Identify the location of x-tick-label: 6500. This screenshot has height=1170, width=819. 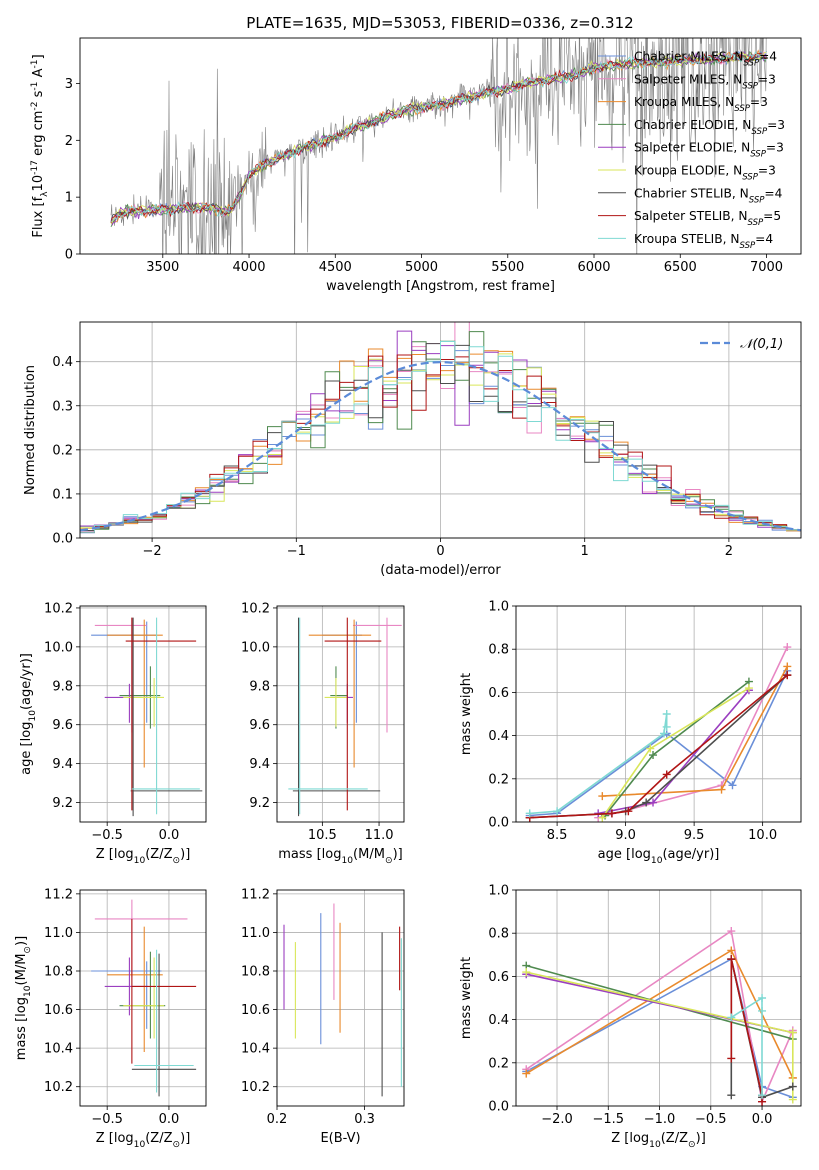
(680, 267).